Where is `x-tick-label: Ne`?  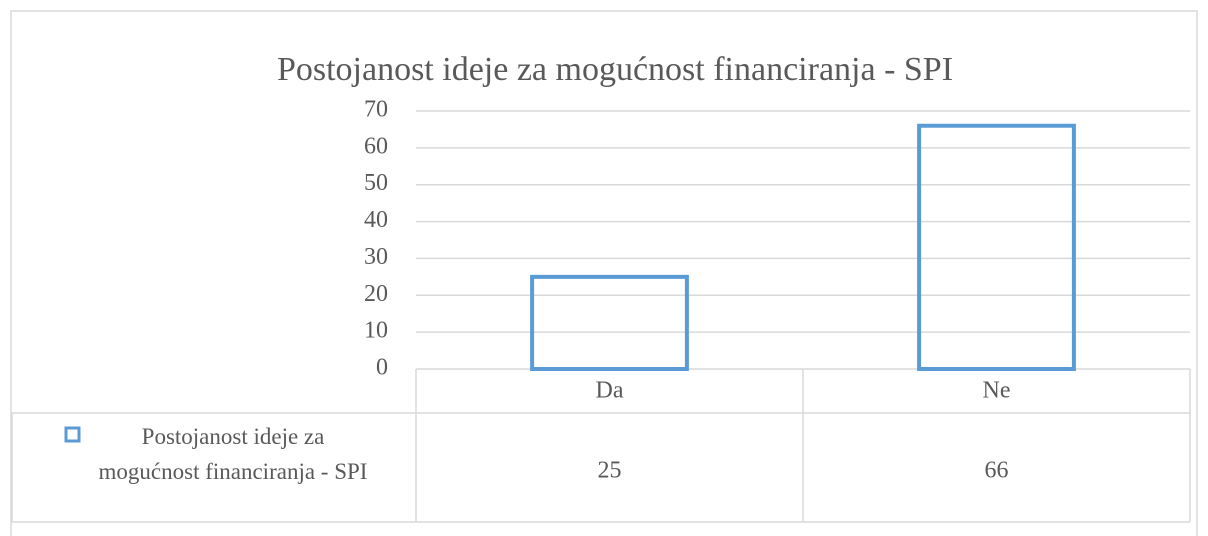 x-tick-label: Ne is located at coordinates (997, 391).